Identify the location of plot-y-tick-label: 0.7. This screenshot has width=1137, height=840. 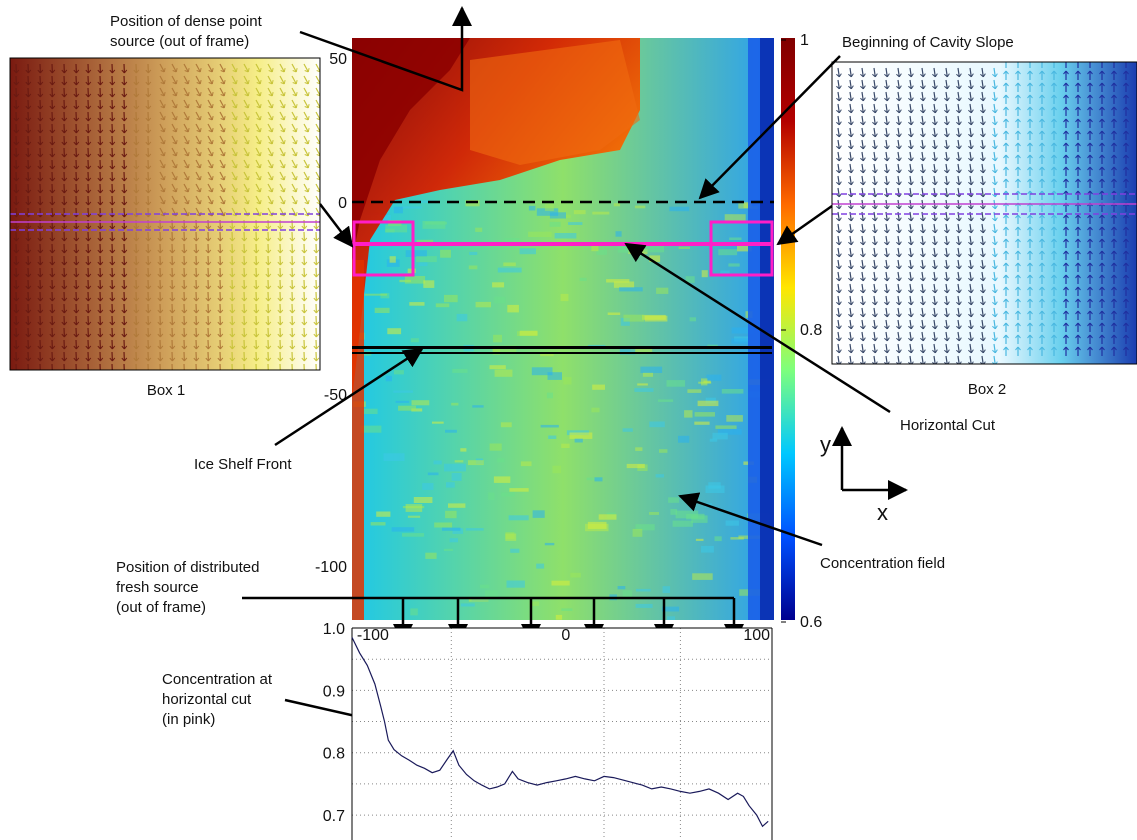
(334, 816).